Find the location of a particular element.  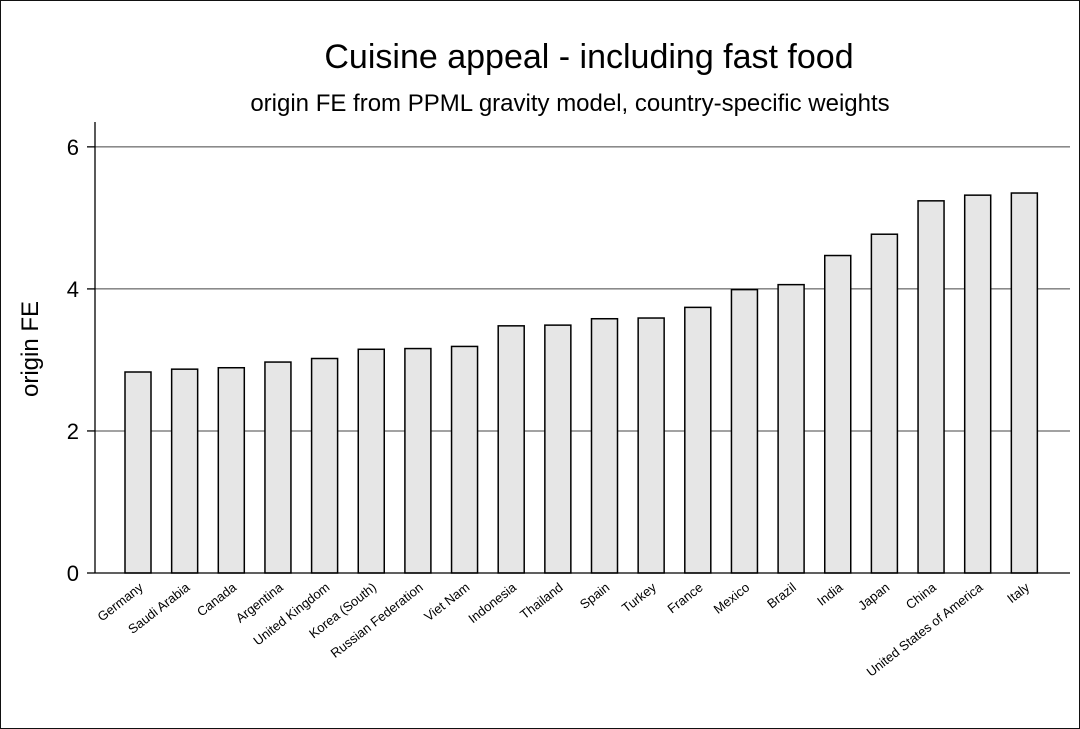

chart-title: Cuisine appeal - including fast food is located at coordinates (588, 57).